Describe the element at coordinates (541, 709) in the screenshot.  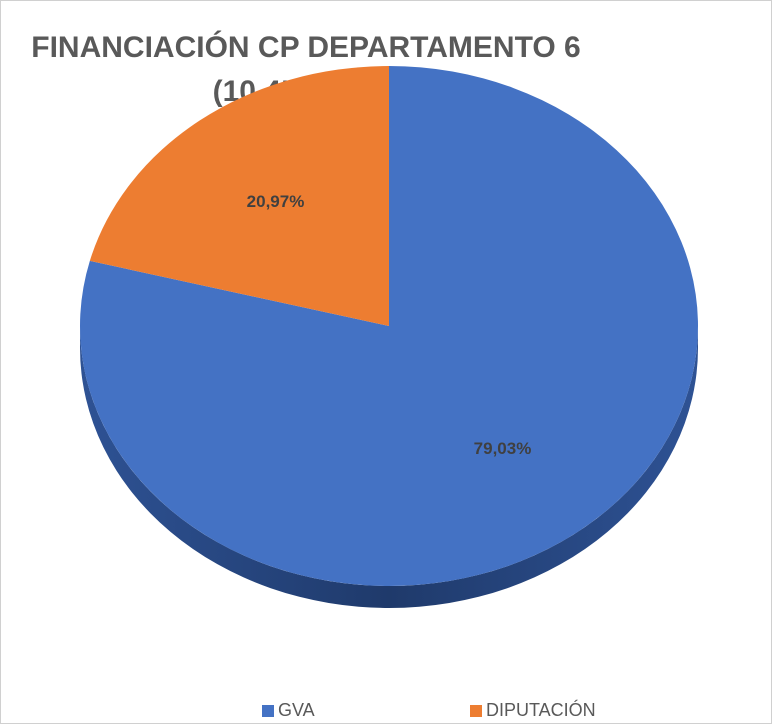
I see `legend-label: DIPUTACIÓN` at that location.